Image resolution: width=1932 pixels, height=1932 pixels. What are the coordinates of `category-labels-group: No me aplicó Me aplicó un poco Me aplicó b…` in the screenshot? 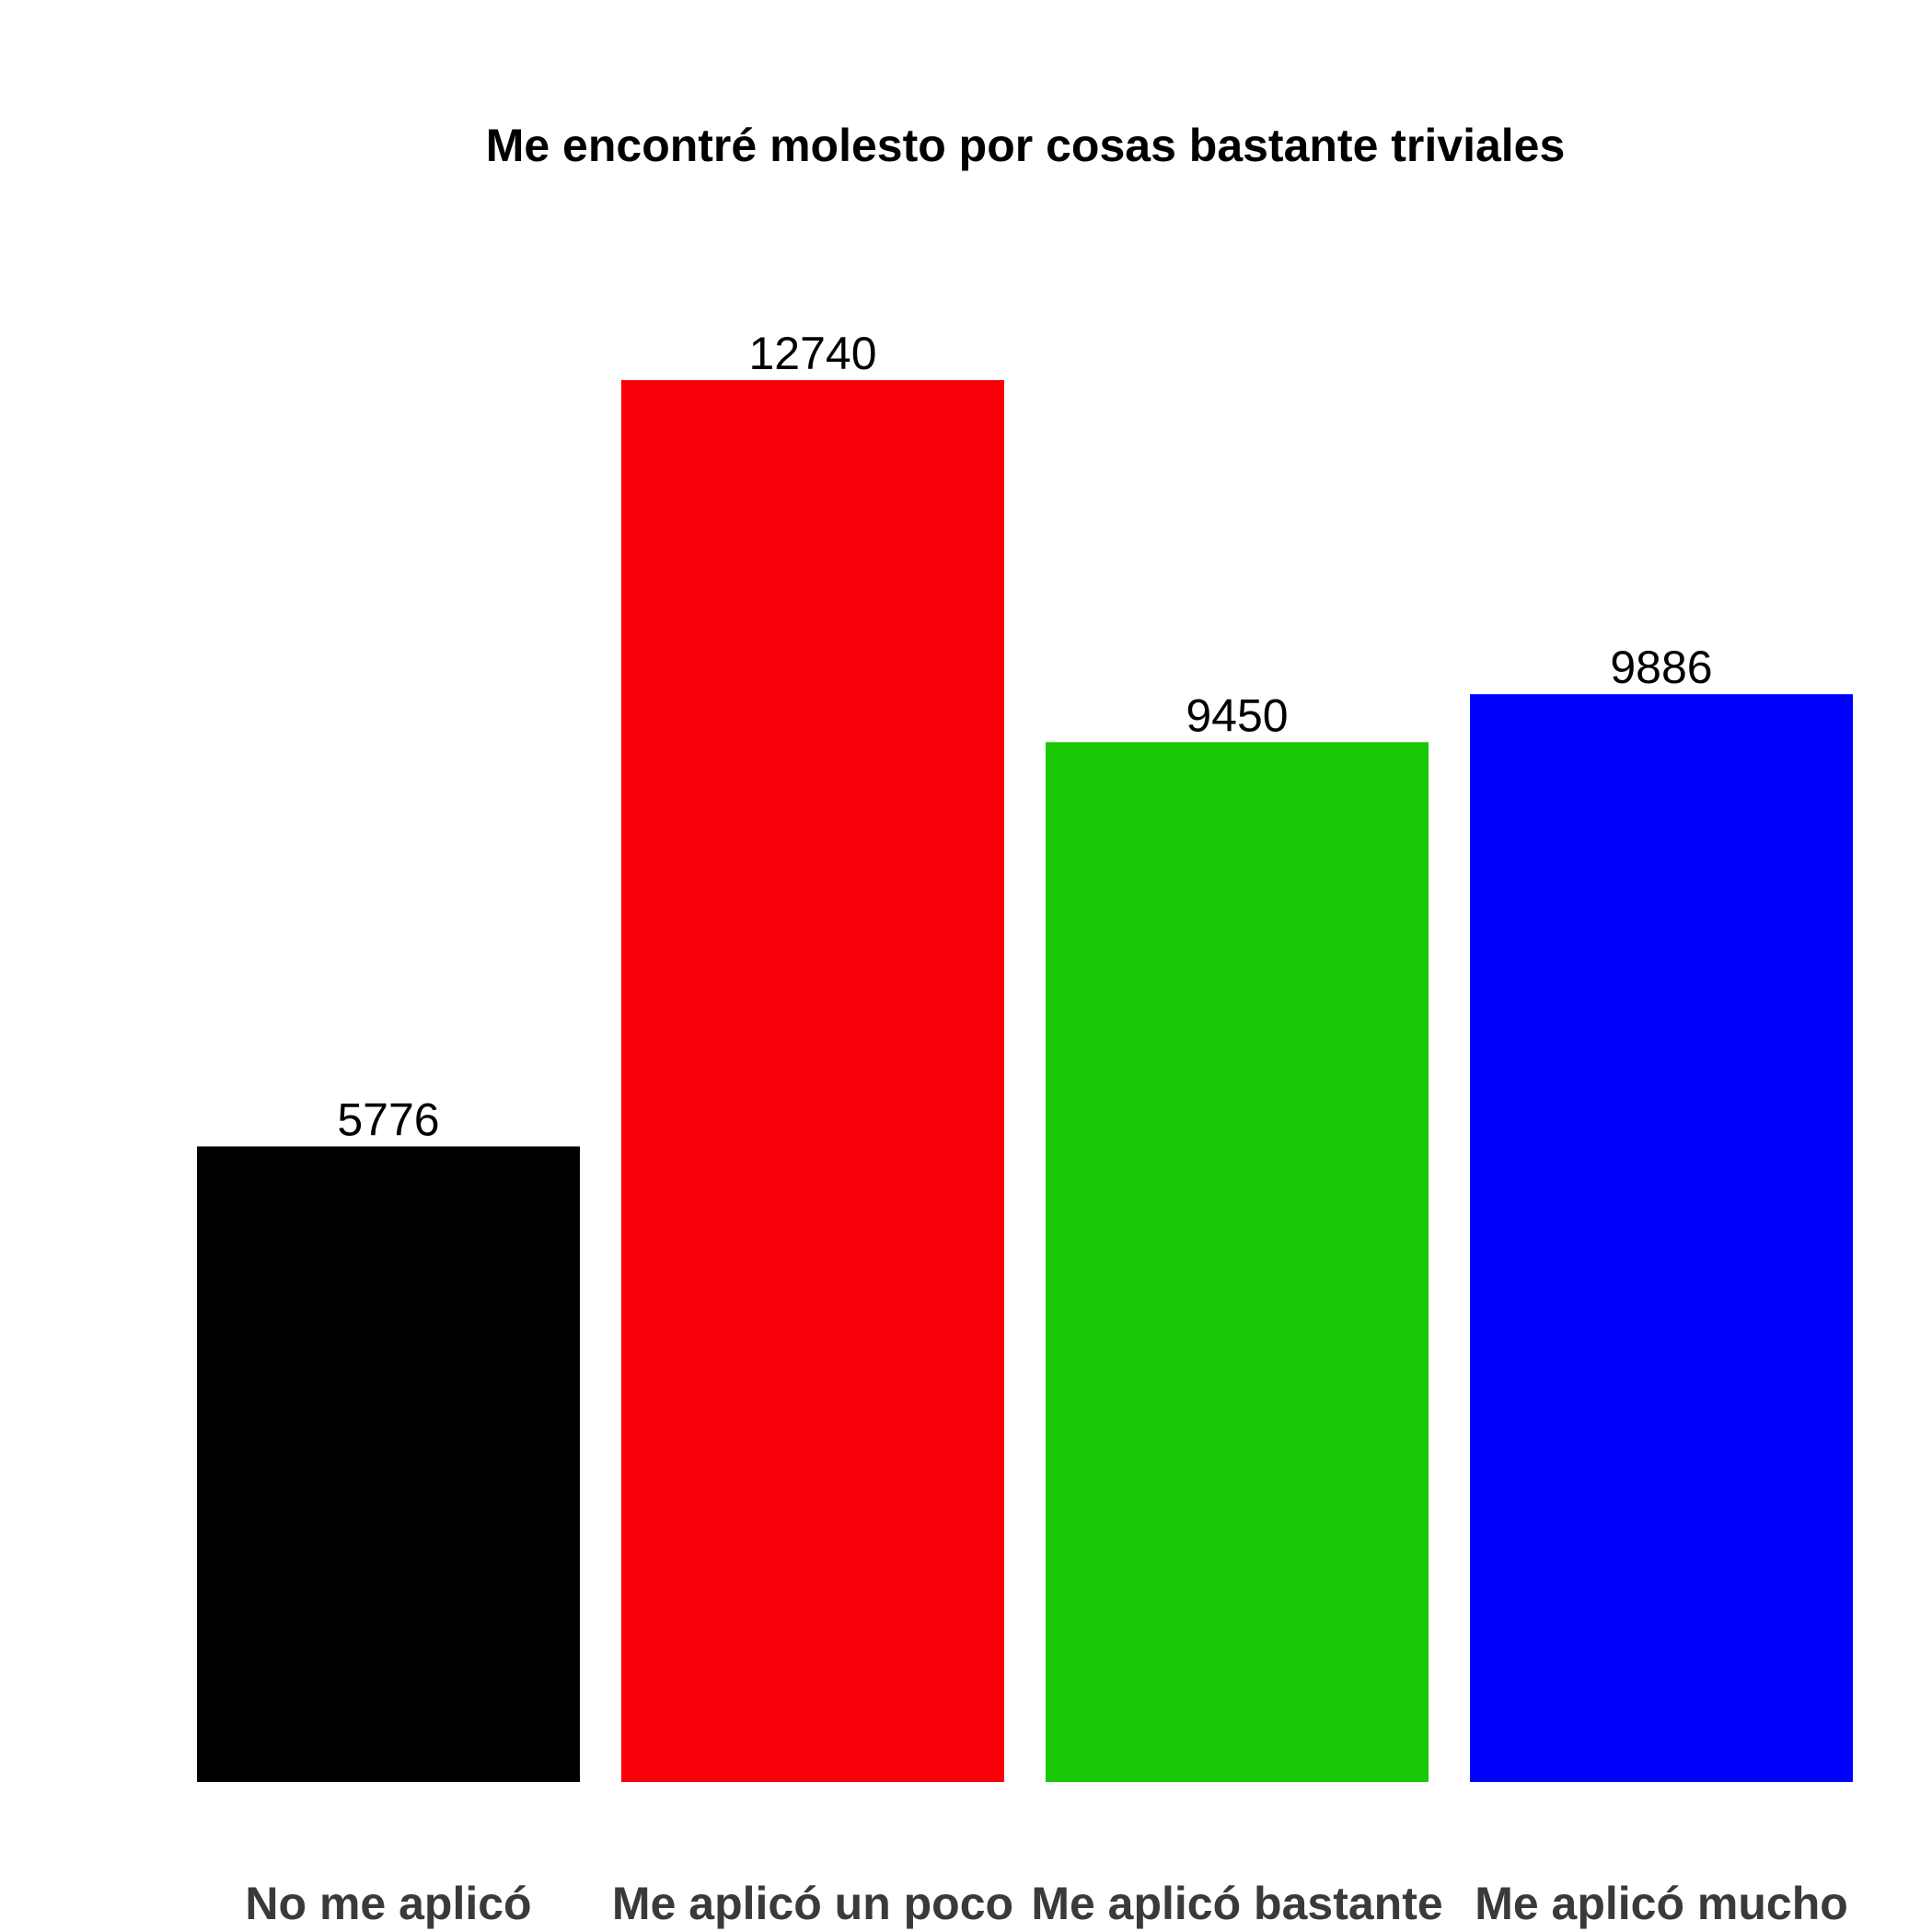 It's located at (1046, 1904).